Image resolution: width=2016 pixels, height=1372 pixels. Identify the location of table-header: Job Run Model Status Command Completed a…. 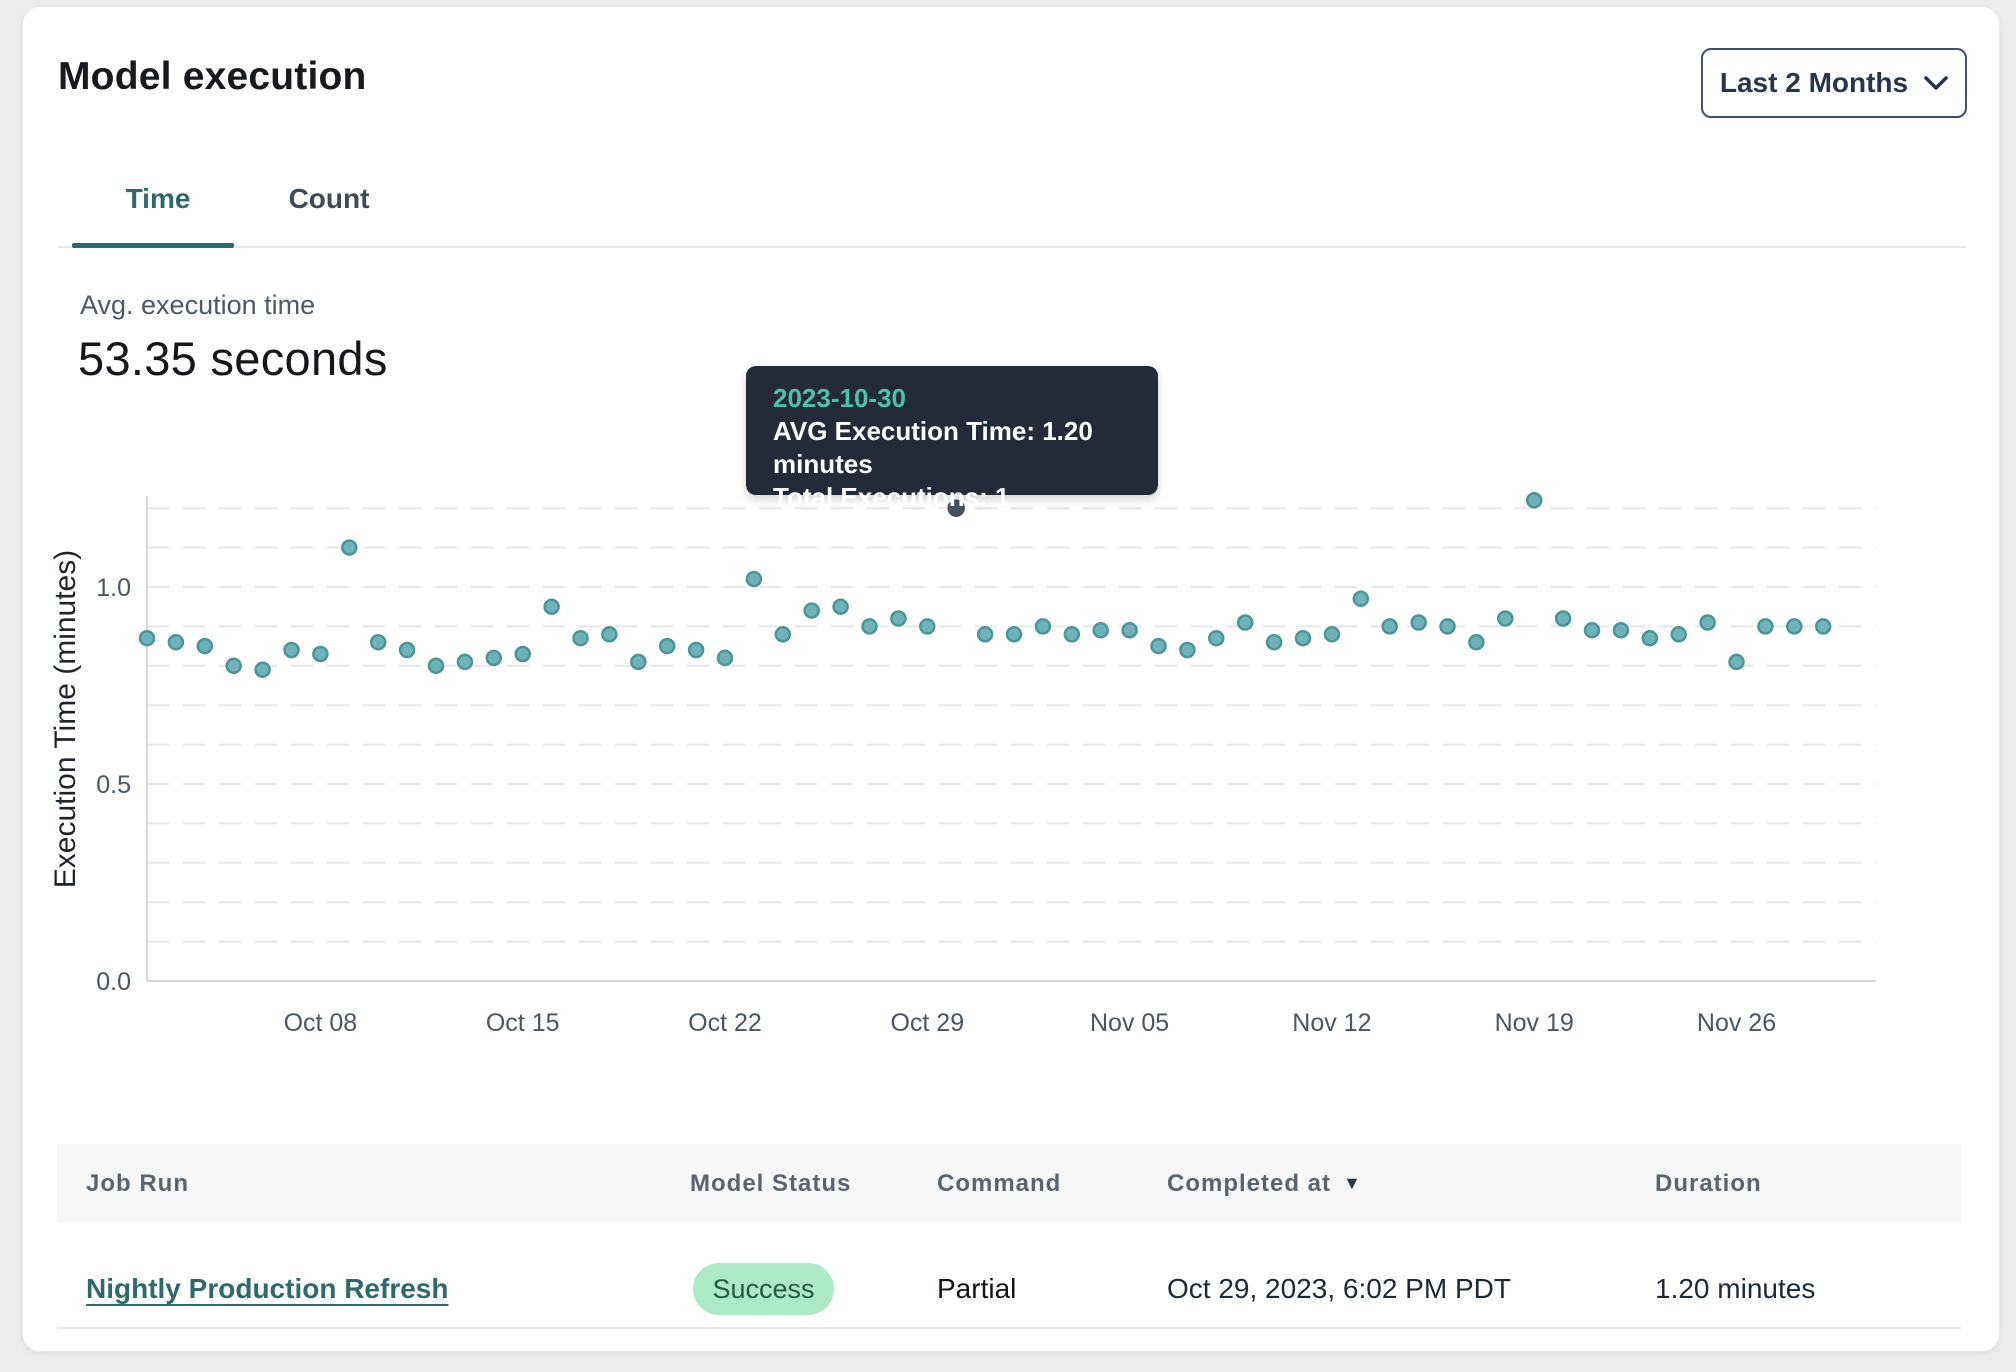
(1009, 1183).